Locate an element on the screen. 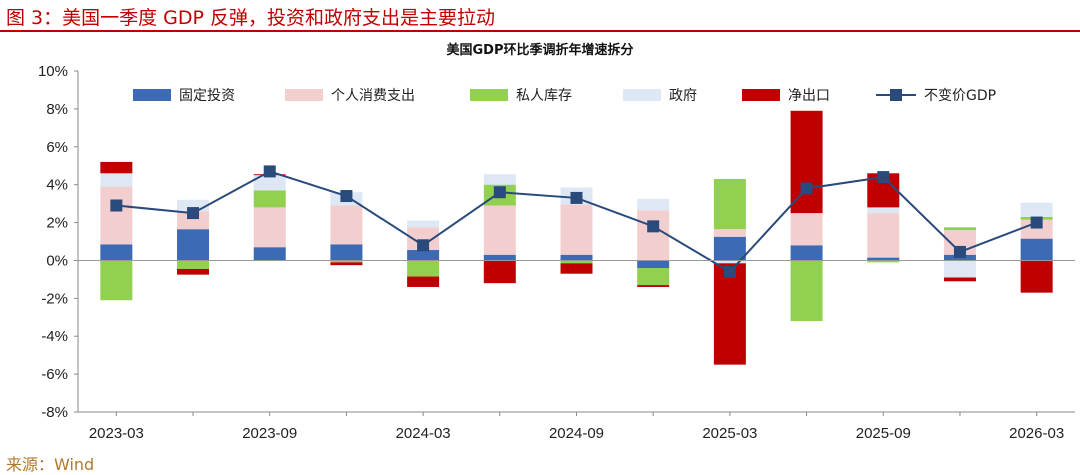 This screenshot has width=1080, height=475. legend-marker-swatch is located at coordinates (896, 95).